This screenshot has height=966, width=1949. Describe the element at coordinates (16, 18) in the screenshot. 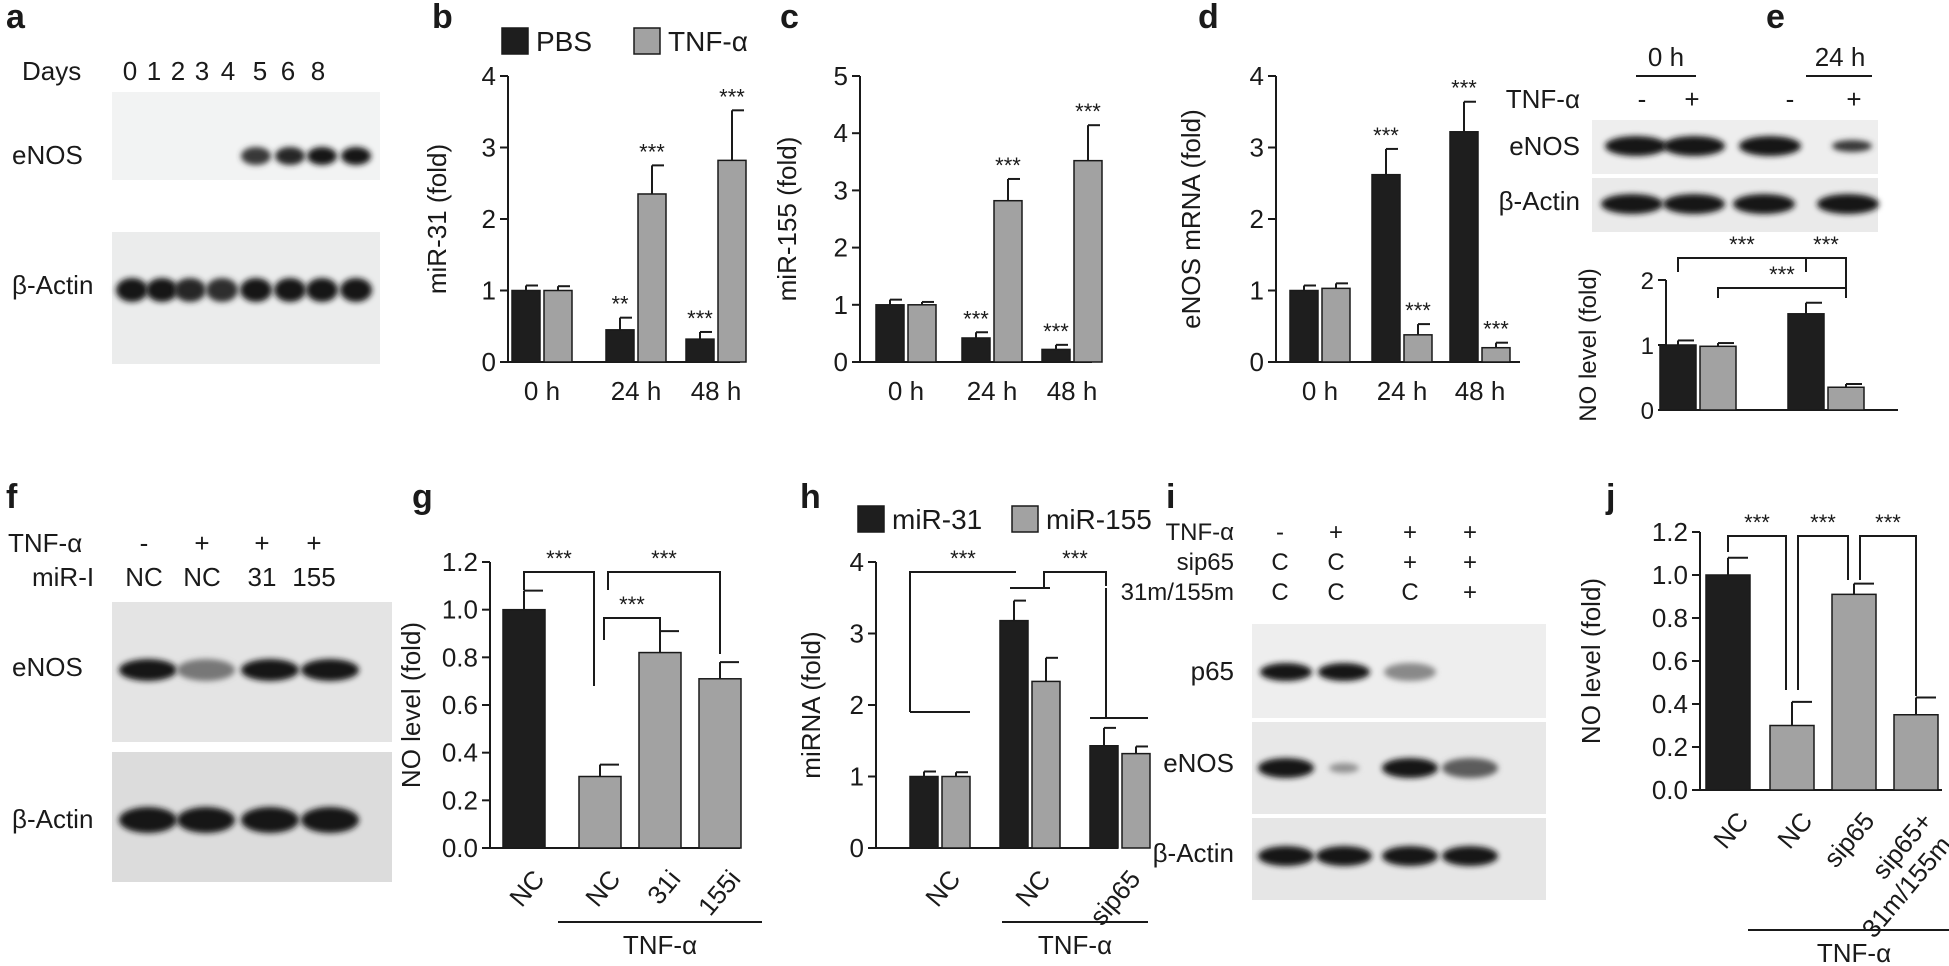

I see `panel-a-letter: a` at that location.